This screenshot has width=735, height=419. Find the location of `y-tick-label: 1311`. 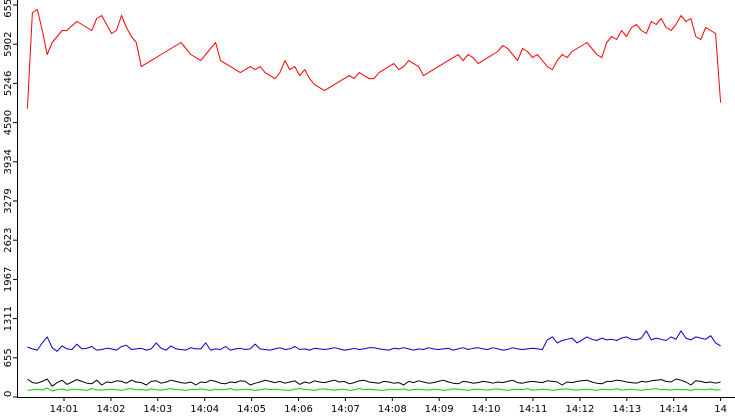

y-tick-label: 1311 is located at coordinates (8, 318).